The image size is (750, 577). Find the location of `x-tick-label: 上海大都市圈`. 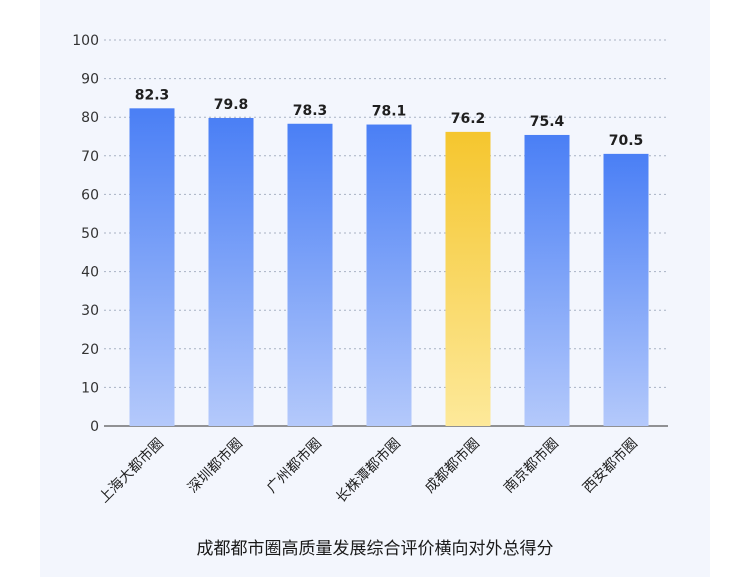

x-tick-label: 上海大都市圈 is located at coordinates (130, 470).